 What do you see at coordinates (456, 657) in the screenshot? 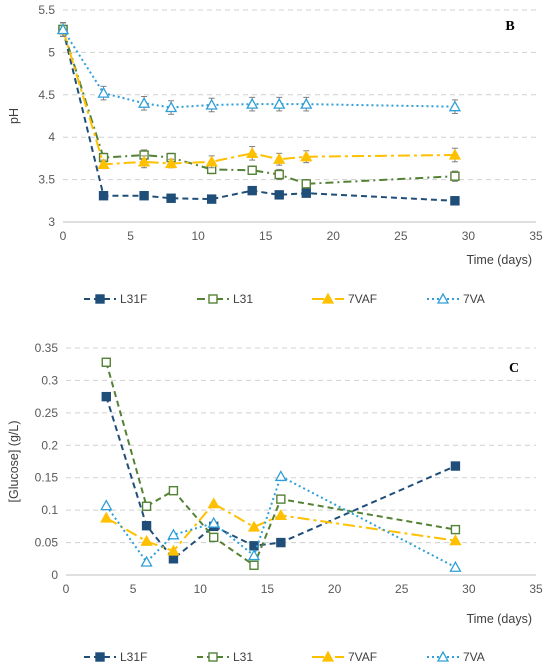
I see `legend-item-7va: 7VA` at bounding box center [456, 657].